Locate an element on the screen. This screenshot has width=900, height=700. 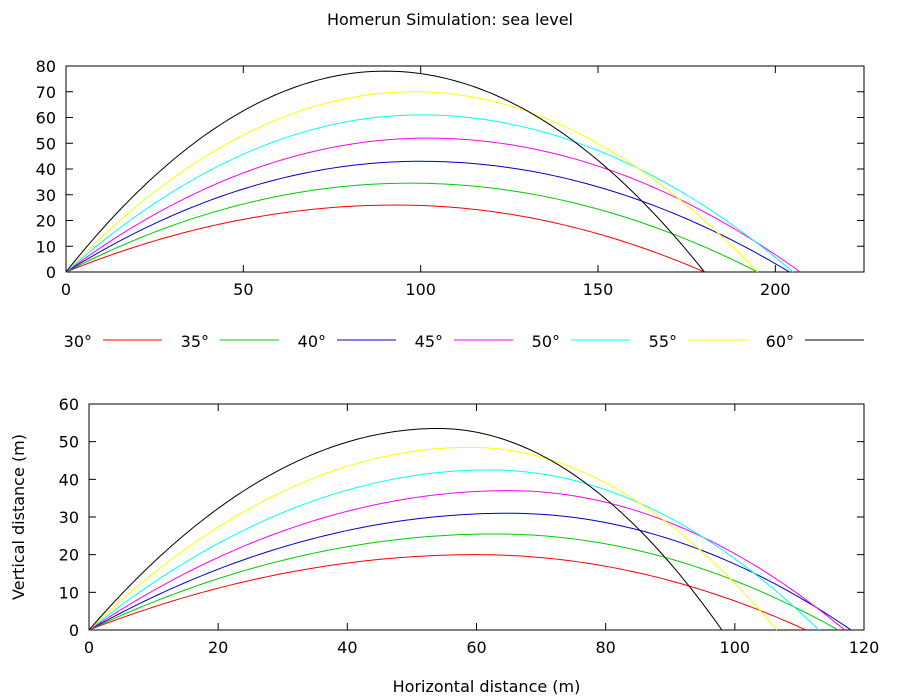
x-tick-label: 150 is located at coordinates (598, 289).